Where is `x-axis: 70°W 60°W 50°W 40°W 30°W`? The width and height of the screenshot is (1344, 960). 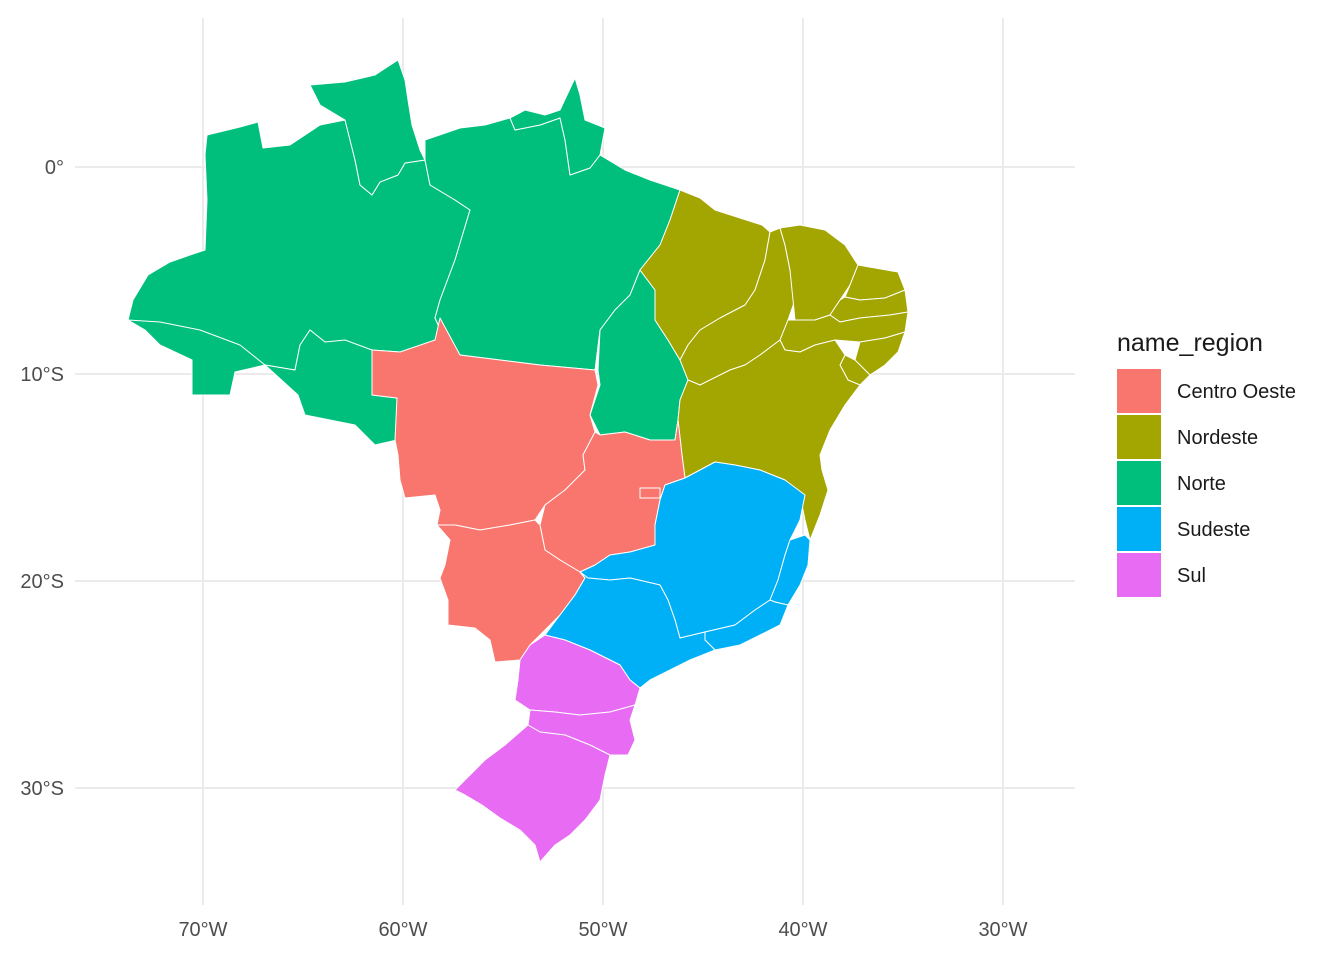
x-axis: 70°W 60°W 50°W 40°W 30°W is located at coordinates (602, 930).